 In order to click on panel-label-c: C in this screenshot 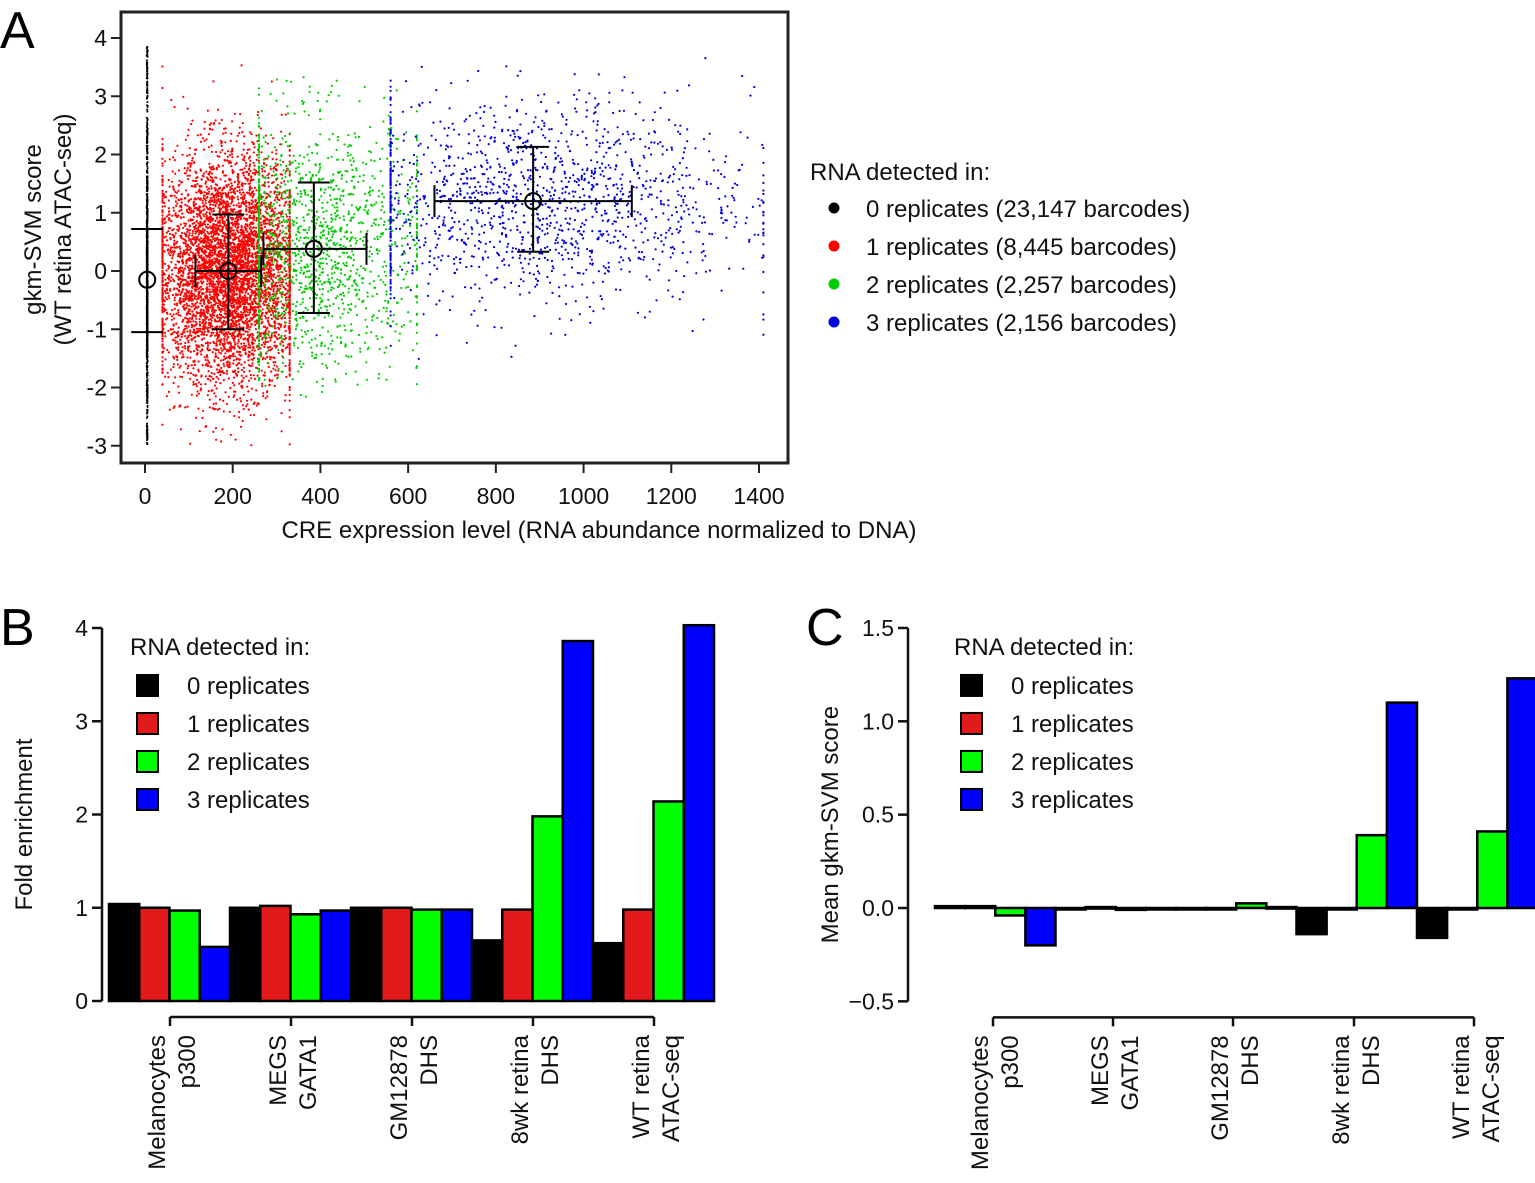, I will do `click(825, 628)`.